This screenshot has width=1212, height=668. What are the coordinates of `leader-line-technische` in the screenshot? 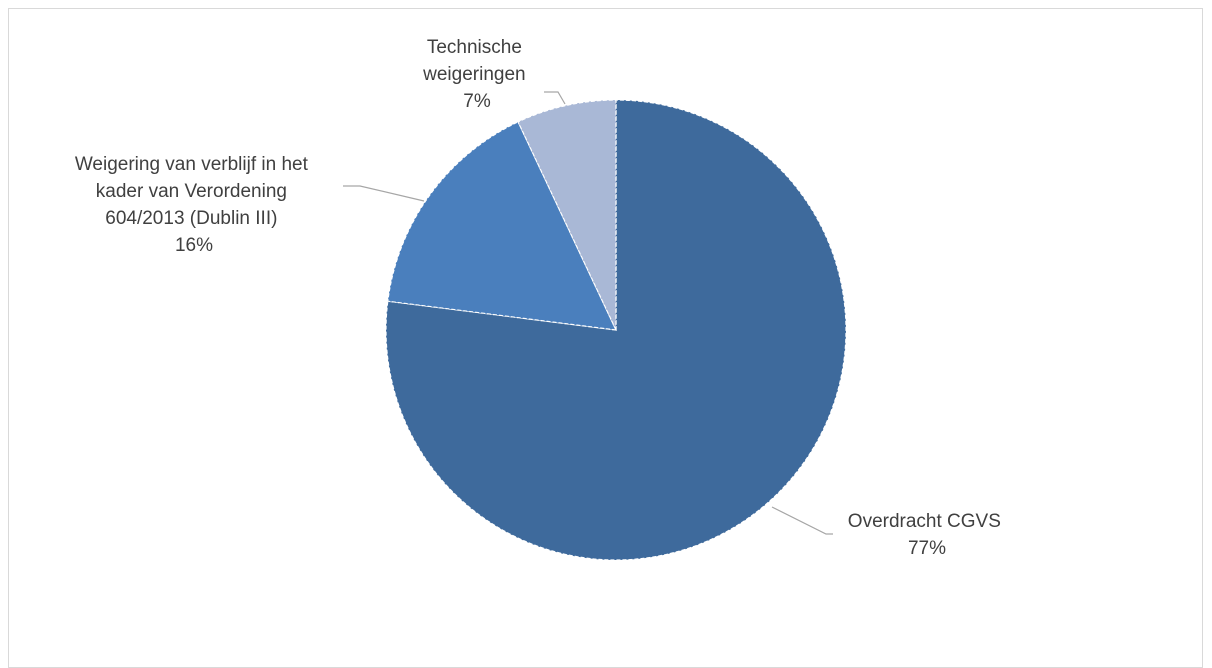 It's located at (555, 98).